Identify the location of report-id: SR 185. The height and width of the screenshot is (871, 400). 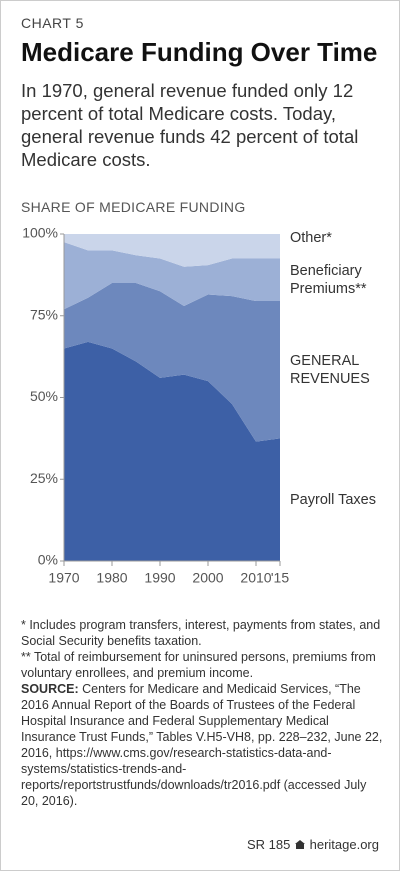
(268, 844).